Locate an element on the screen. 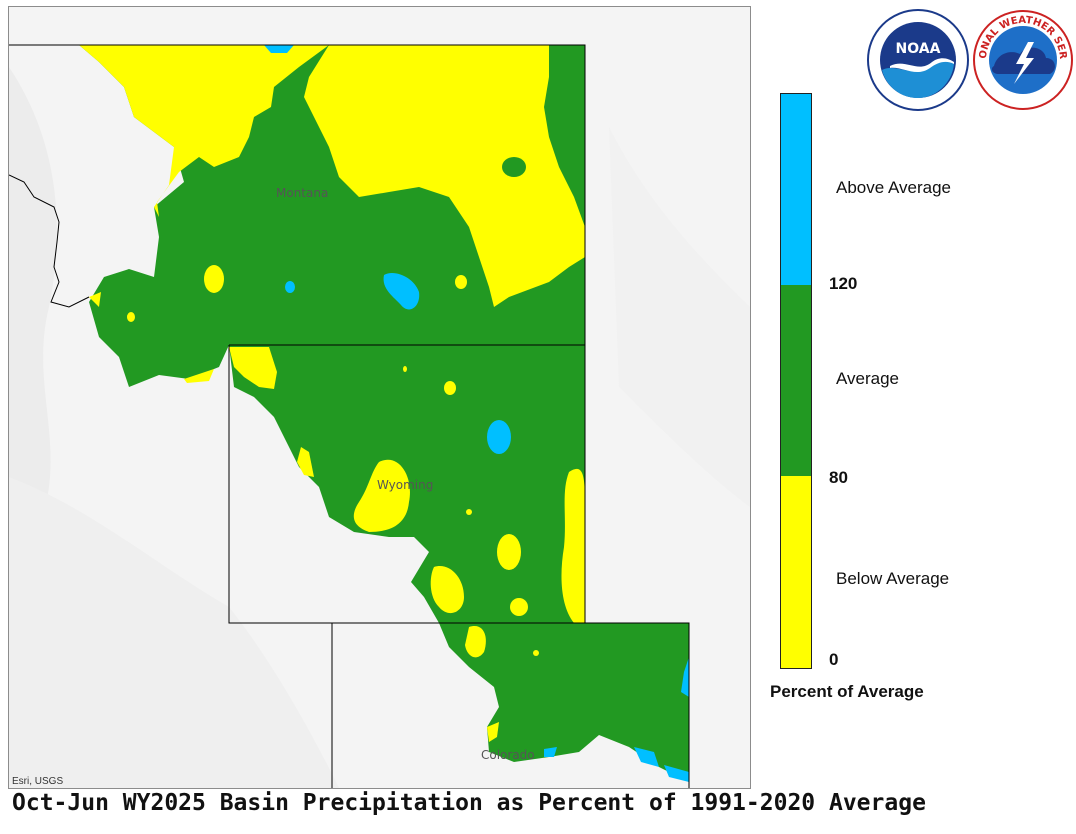  nws-emblem-icon: NATIONAL WEATHER SERVICE is located at coordinates (1020, 55).